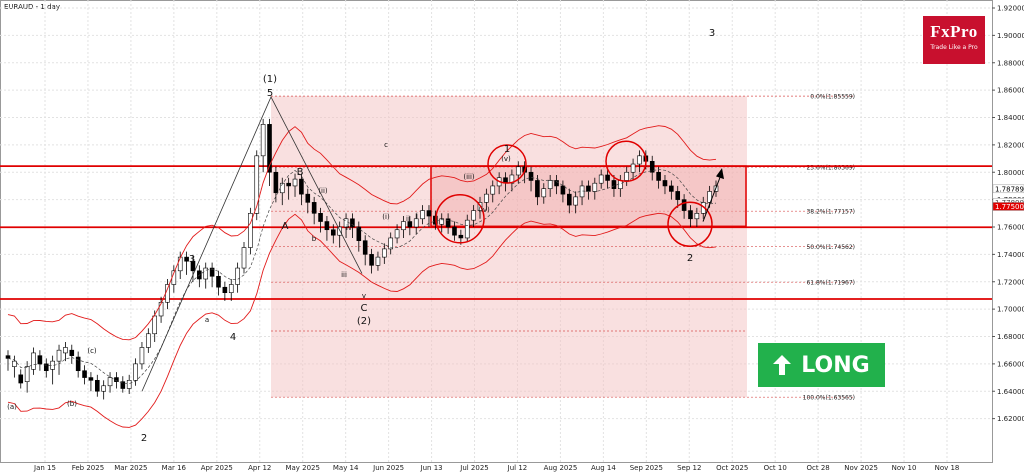  What do you see at coordinates (364, 296) in the screenshot?
I see `wave-label: v` at bounding box center [364, 296].